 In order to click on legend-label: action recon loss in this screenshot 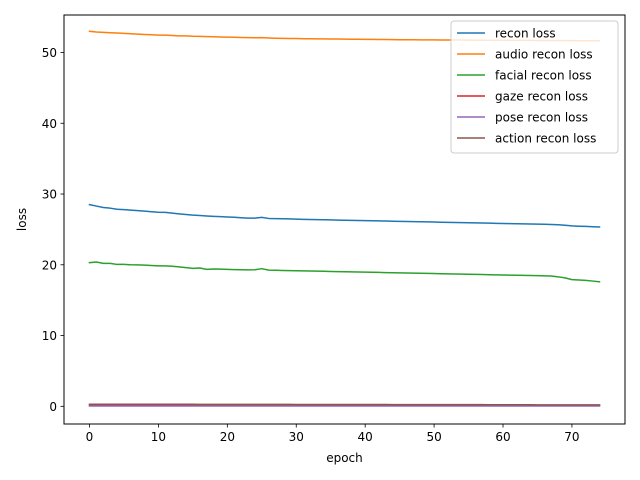, I will do `click(545, 139)`.